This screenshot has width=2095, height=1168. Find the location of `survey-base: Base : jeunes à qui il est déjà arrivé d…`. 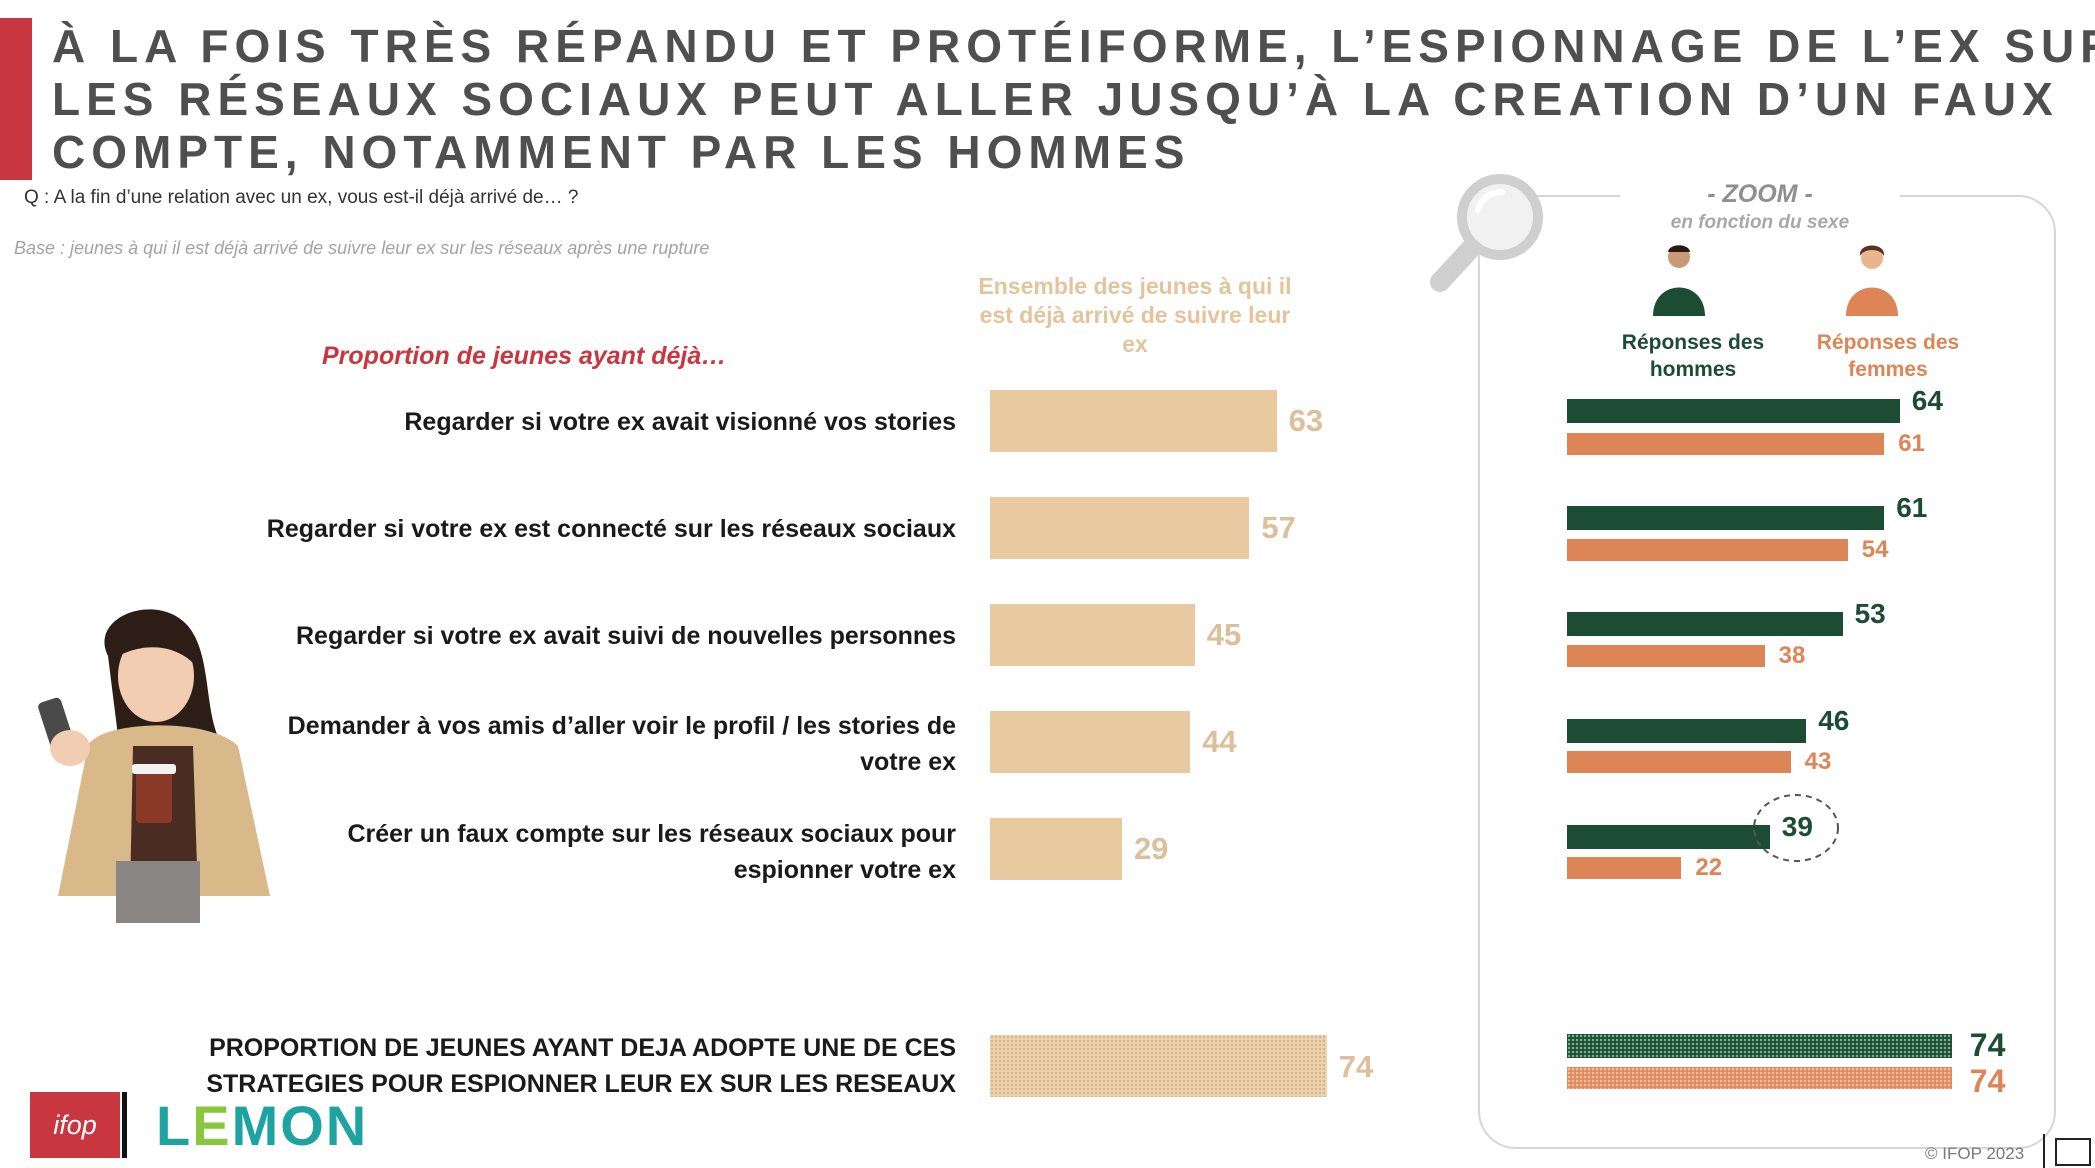

survey-base: Base : jeunes à qui il est déjà arrivé d… is located at coordinates (362, 248).